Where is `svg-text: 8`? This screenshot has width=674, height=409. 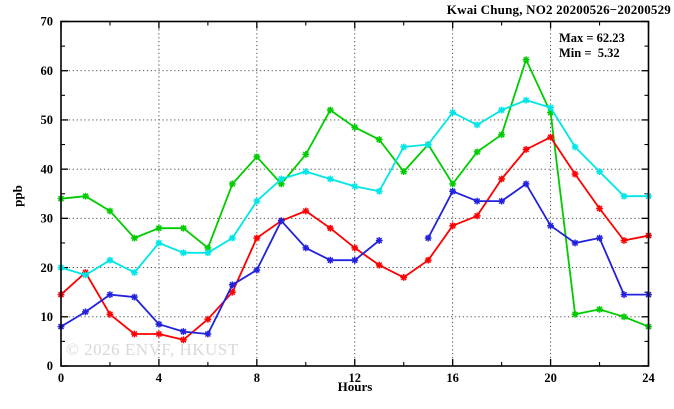 svg-text: 8 is located at coordinates (257, 378).